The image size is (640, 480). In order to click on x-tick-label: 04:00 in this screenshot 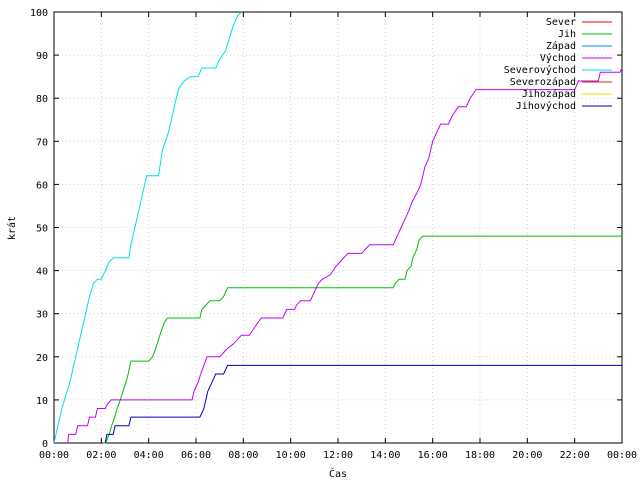, I will do `click(149, 455)`.